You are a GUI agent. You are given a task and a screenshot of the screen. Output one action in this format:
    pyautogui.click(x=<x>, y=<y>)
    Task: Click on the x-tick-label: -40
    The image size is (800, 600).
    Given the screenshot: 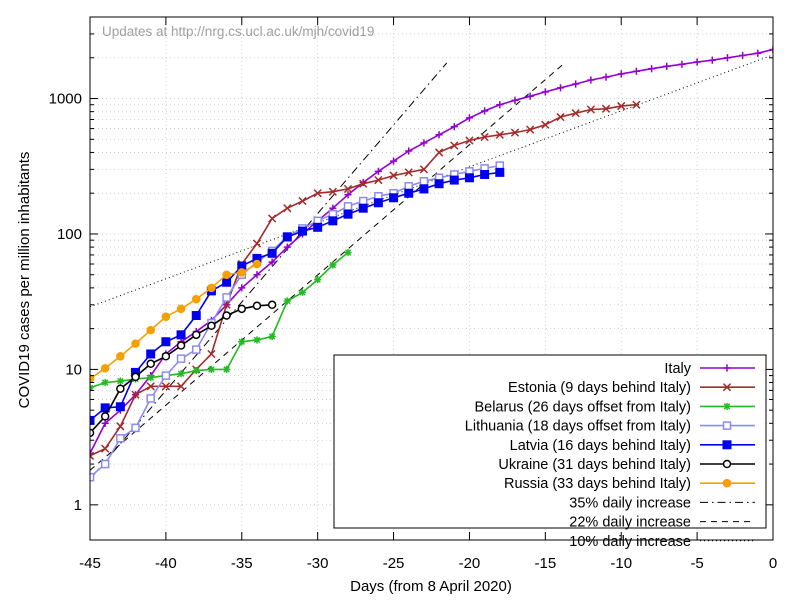 What is the action you would take?
    pyautogui.click(x=166, y=563)
    